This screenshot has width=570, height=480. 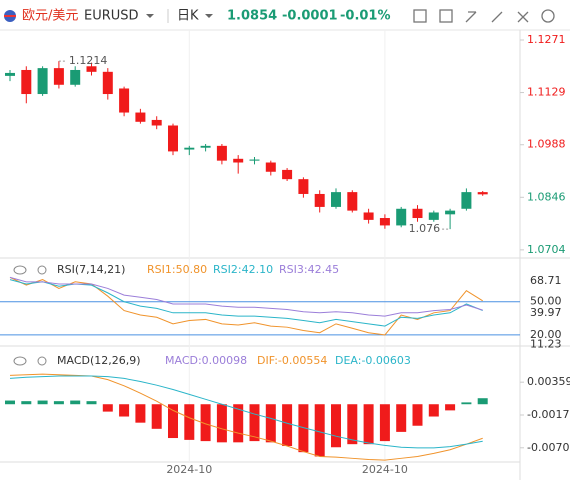 What do you see at coordinates (546, 39) in the screenshot?
I see `y-tick-label: 1.1271` at bounding box center [546, 39].